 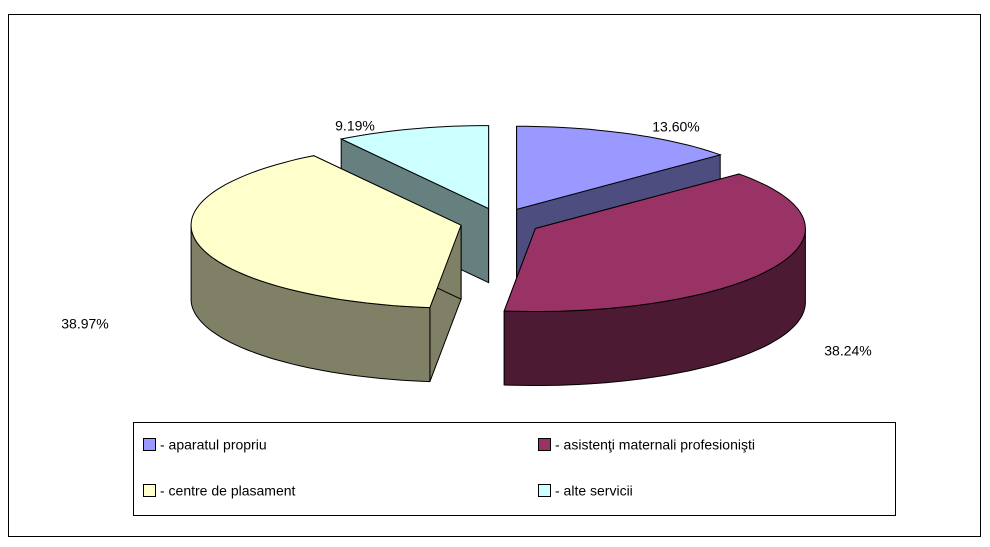 What do you see at coordinates (213, 445) in the screenshot?
I see `legend-label: - aparatul propriu` at bounding box center [213, 445].